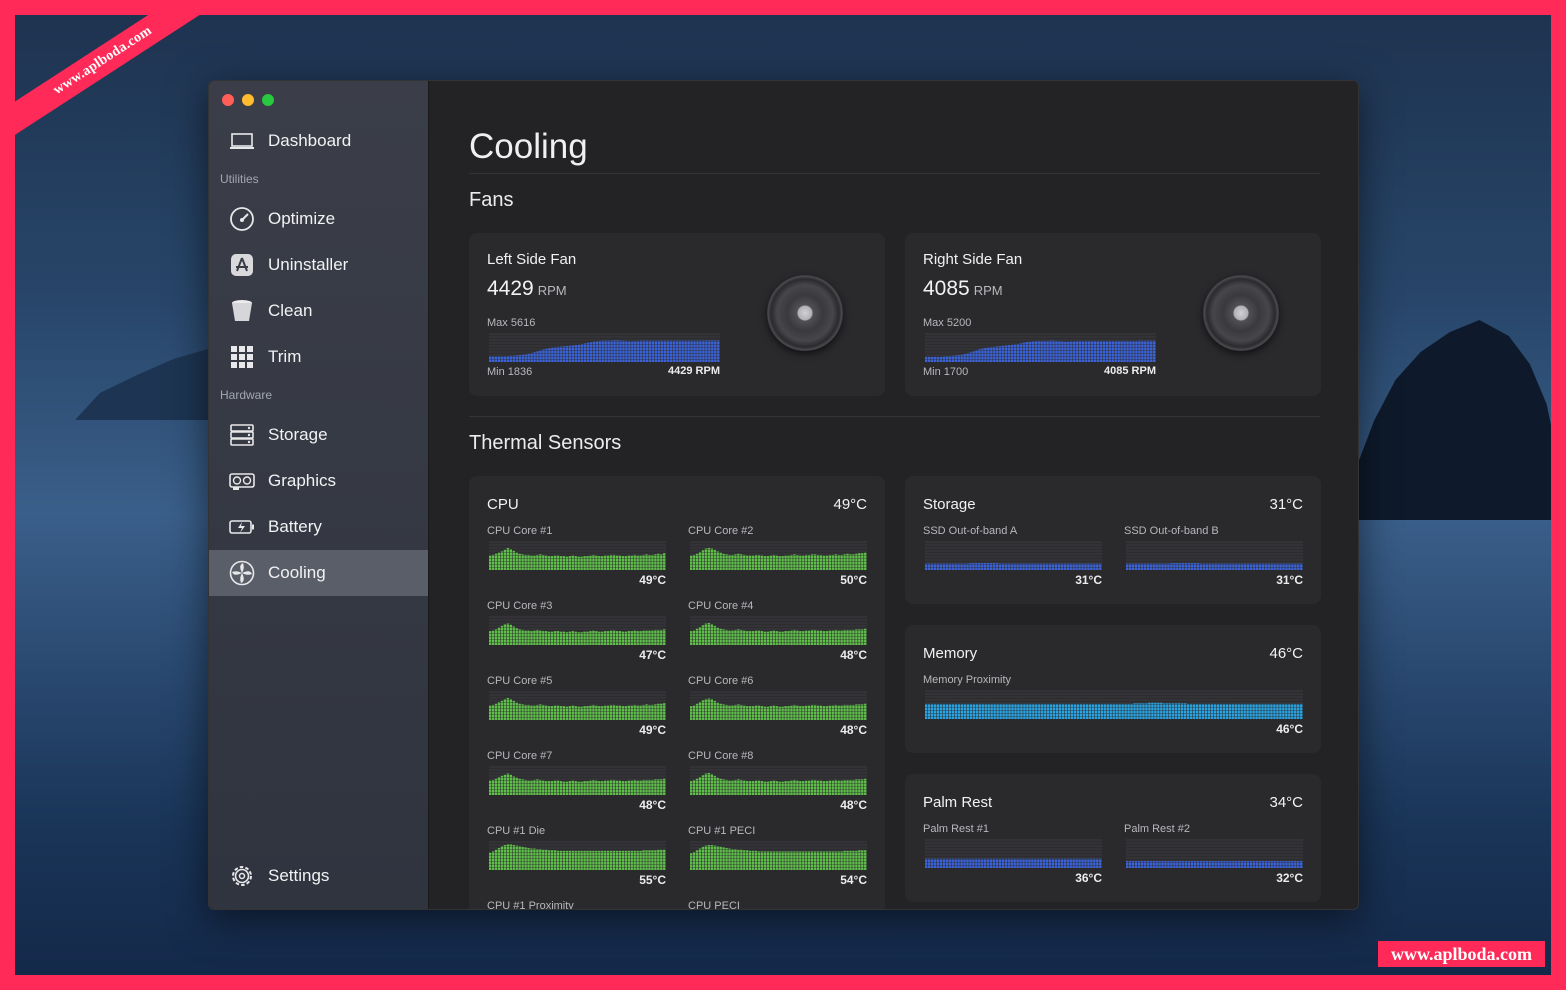 The image size is (1566, 990). I want to click on sidebar-item-optimize: Optimize, so click(318, 219).